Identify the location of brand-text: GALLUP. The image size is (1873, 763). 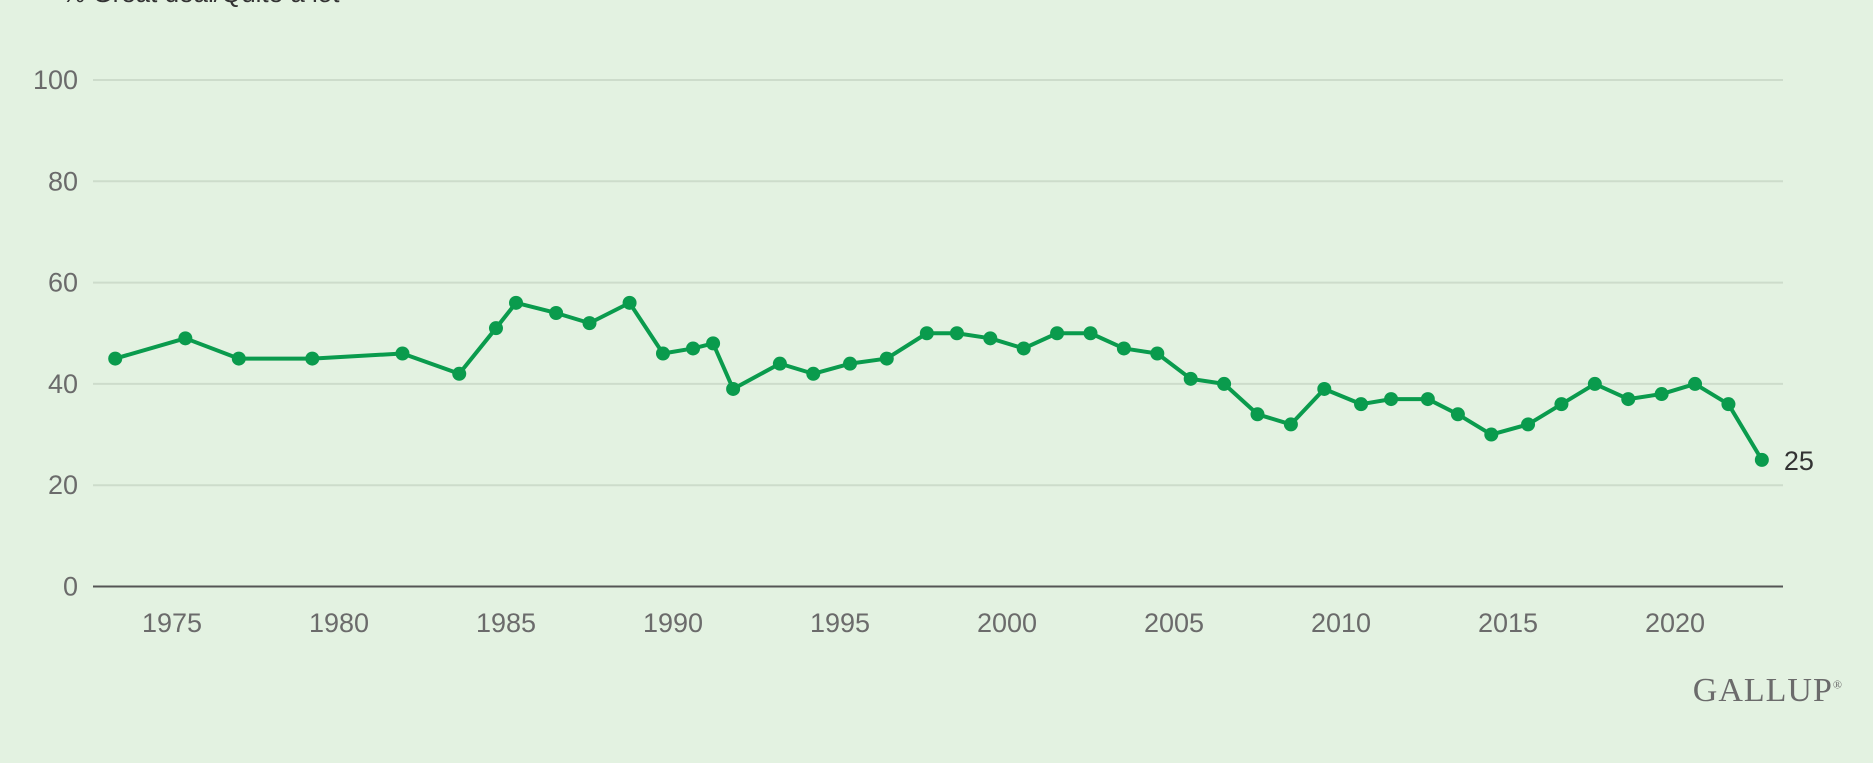
(1762, 690).